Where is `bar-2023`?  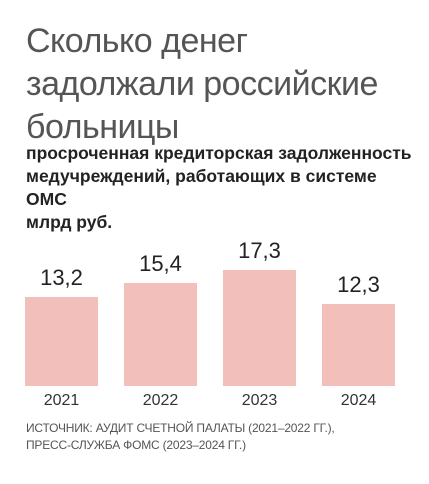
bar-2023 is located at coordinates (259, 328).